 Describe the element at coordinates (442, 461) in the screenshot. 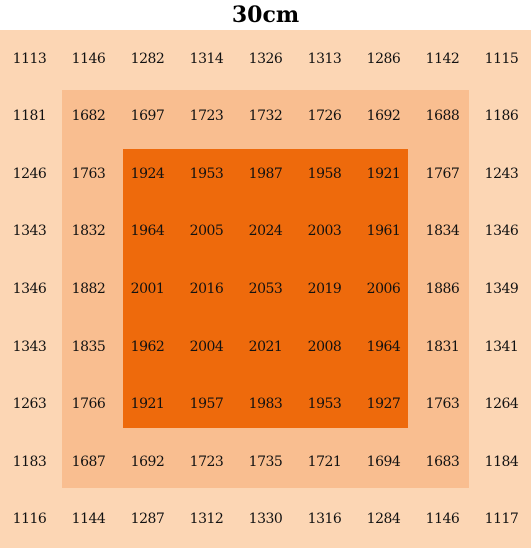

I see `grid-cell: 1683` at that location.